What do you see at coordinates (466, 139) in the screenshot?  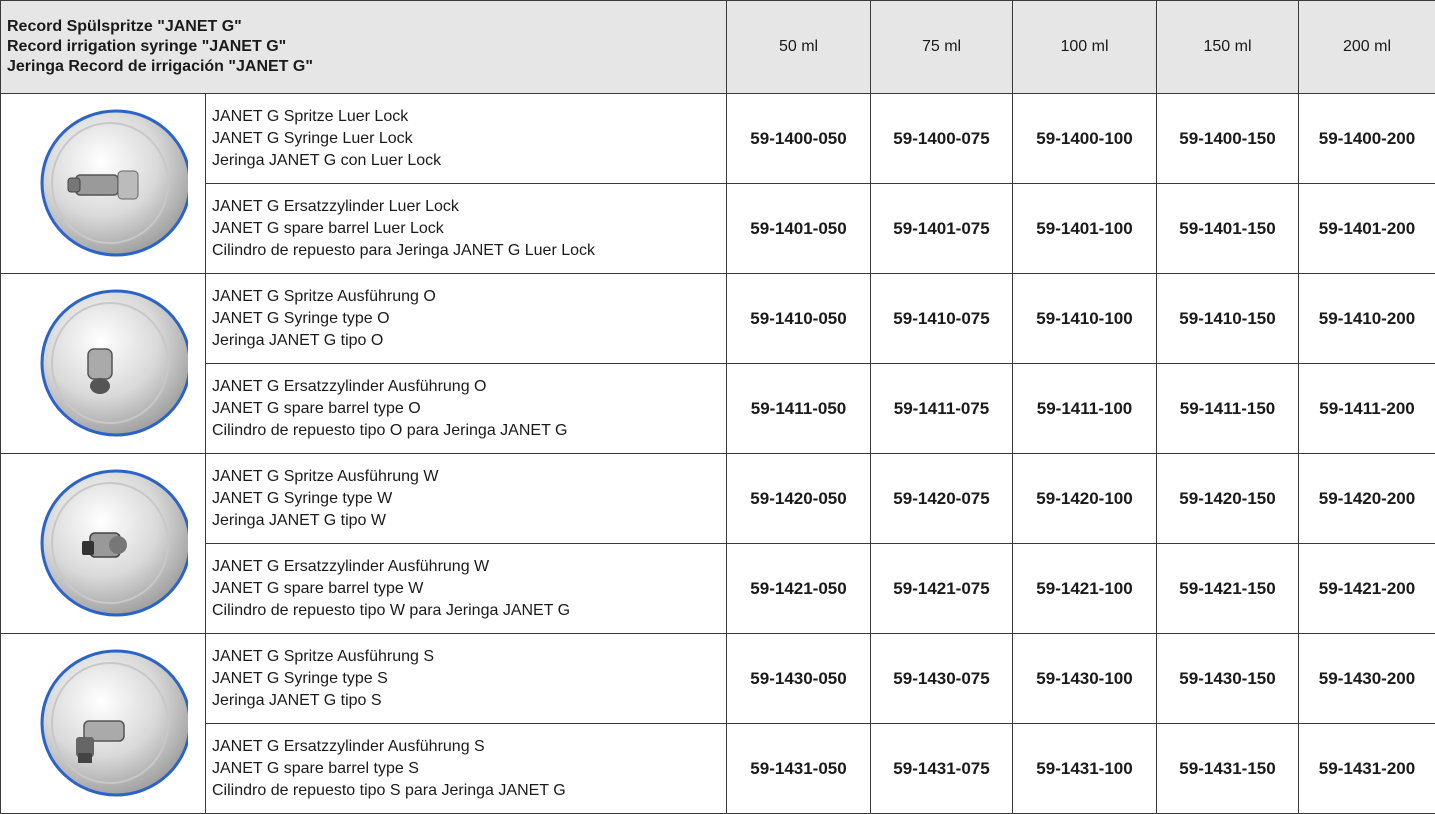 I see `description-line: JANET G Syringe Luer Lock` at bounding box center [466, 139].